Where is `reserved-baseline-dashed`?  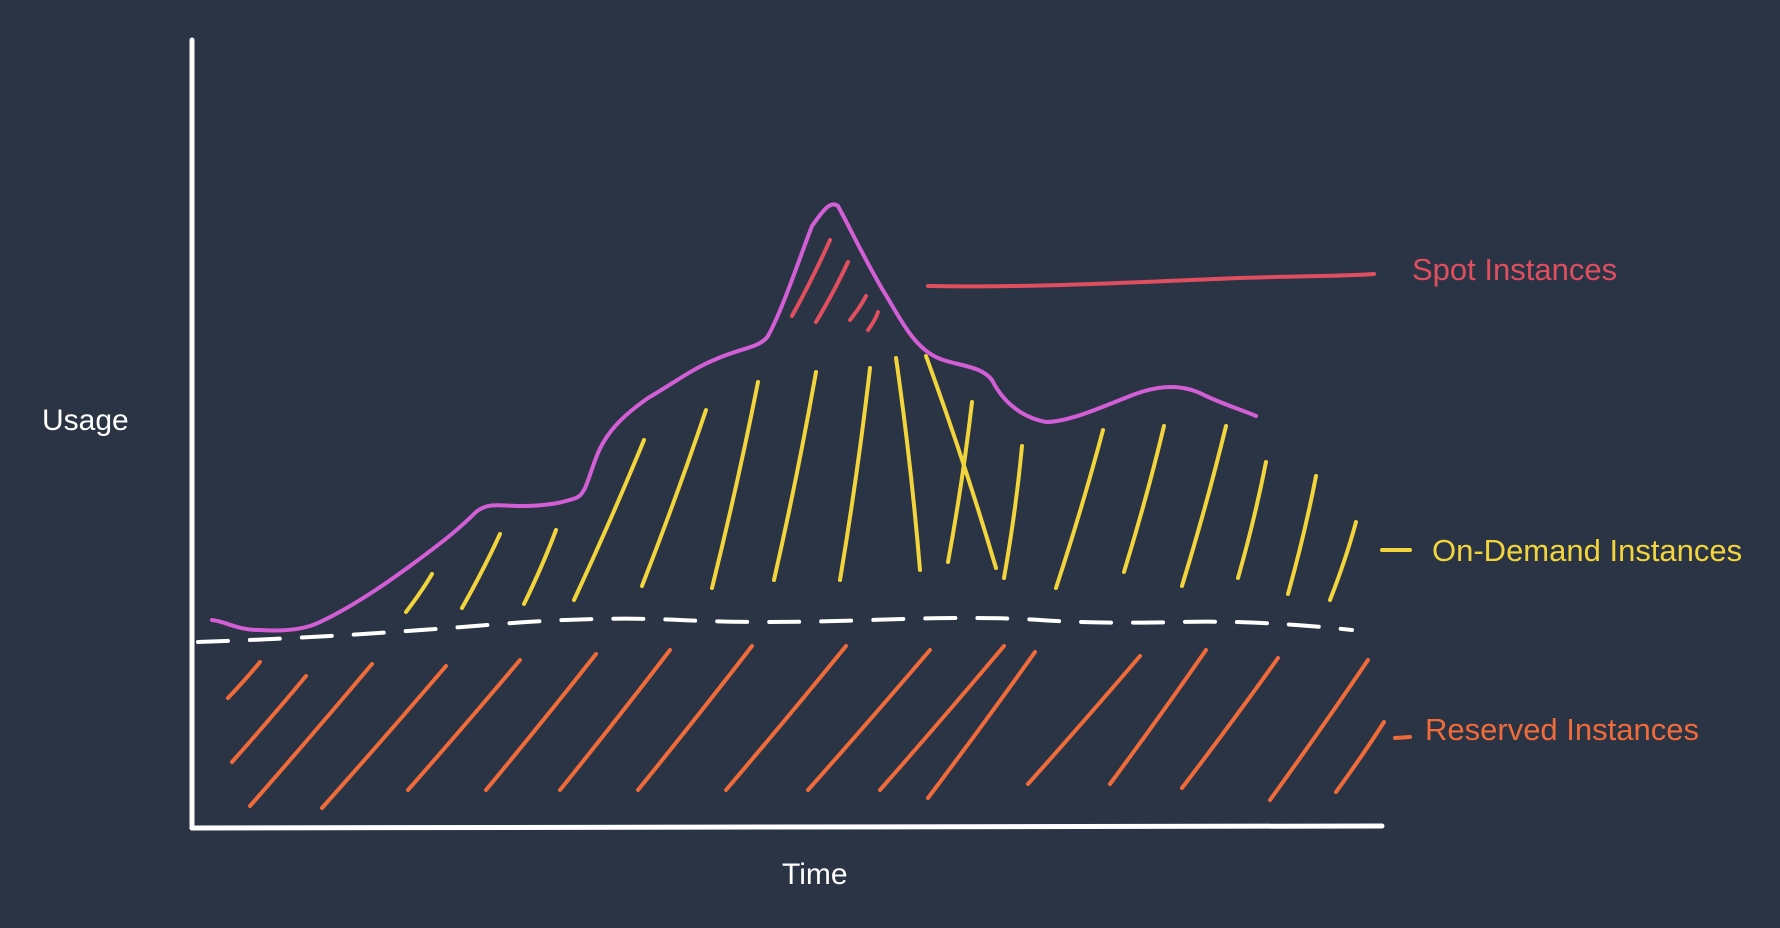 reserved-baseline-dashed is located at coordinates (775, 630).